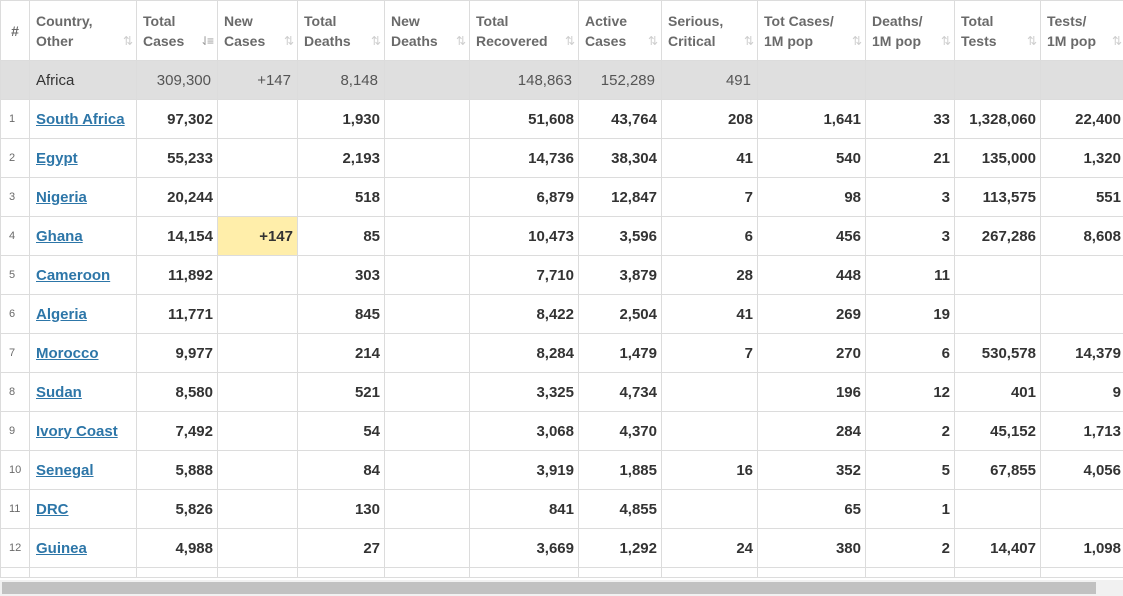 Image resolution: width=1123 pixels, height=596 pixels. I want to click on header-rank: #, so click(15, 30).